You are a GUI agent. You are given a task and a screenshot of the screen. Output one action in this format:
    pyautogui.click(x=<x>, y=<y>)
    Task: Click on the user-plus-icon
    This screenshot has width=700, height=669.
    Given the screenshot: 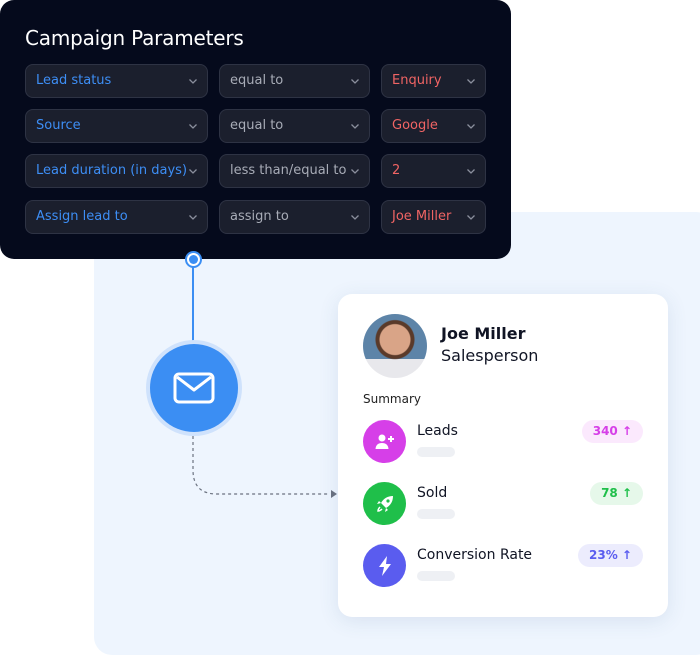 What is the action you would take?
    pyautogui.click(x=384, y=441)
    